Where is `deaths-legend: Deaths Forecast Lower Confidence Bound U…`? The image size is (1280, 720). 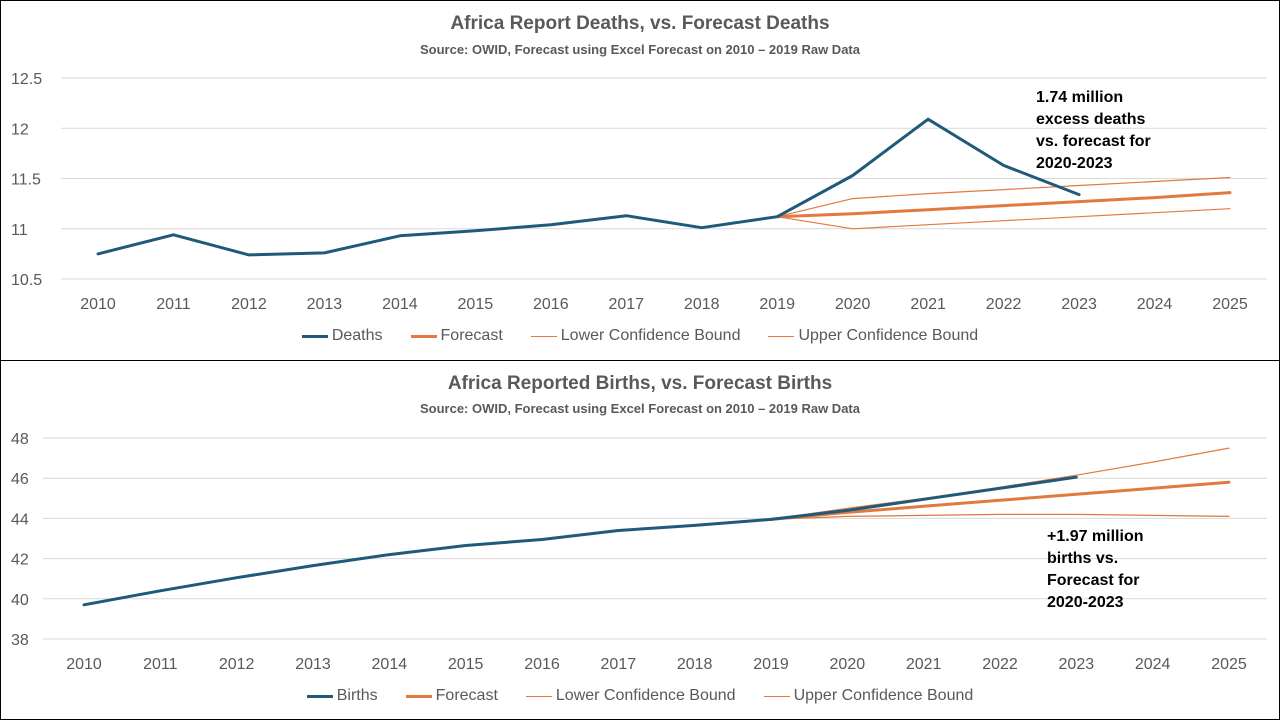
deaths-legend: Deaths Forecast Lower Confidence Bound U… is located at coordinates (640, 336).